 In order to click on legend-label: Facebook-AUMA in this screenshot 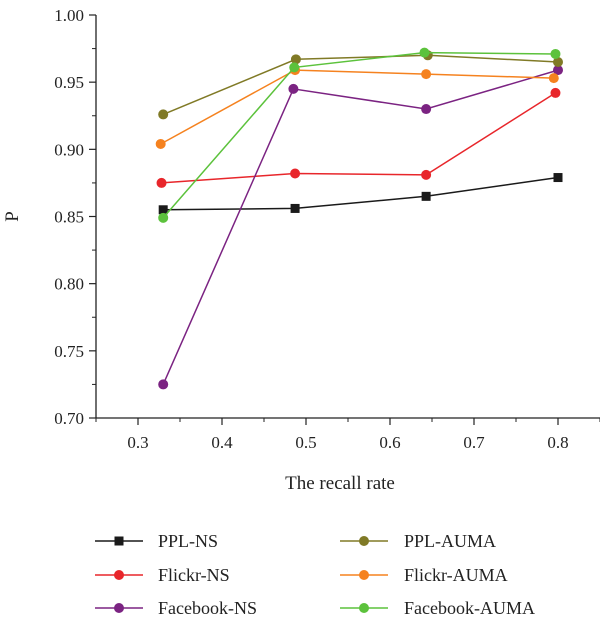, I will do `click(469, 608)`.